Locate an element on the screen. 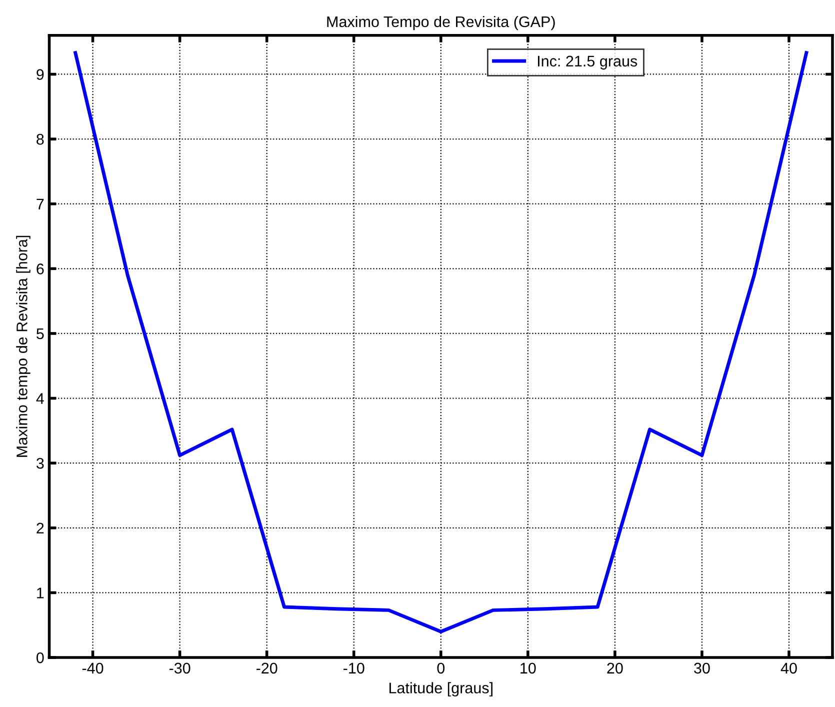 The width and height of the screenshot is (835, 707). chart-title: Maximo Tempo de Revisita (GAP) is located at coordinates (441, 23).